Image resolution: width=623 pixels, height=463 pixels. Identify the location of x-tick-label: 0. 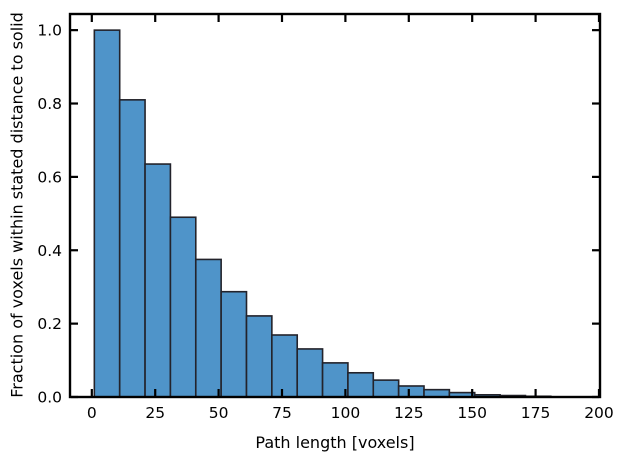
(92, 413).